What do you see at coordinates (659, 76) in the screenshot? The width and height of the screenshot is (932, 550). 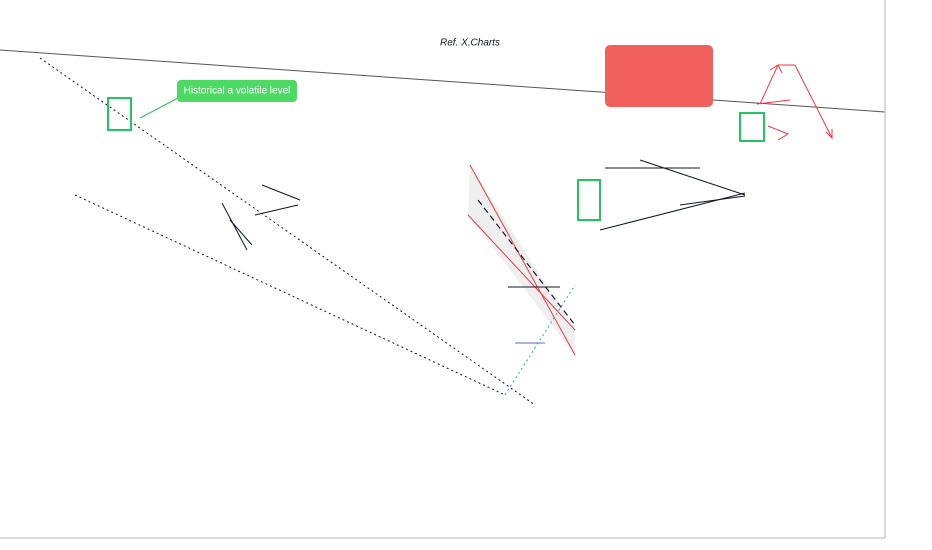 I see `callout-box` at bounding box center [659, 76].